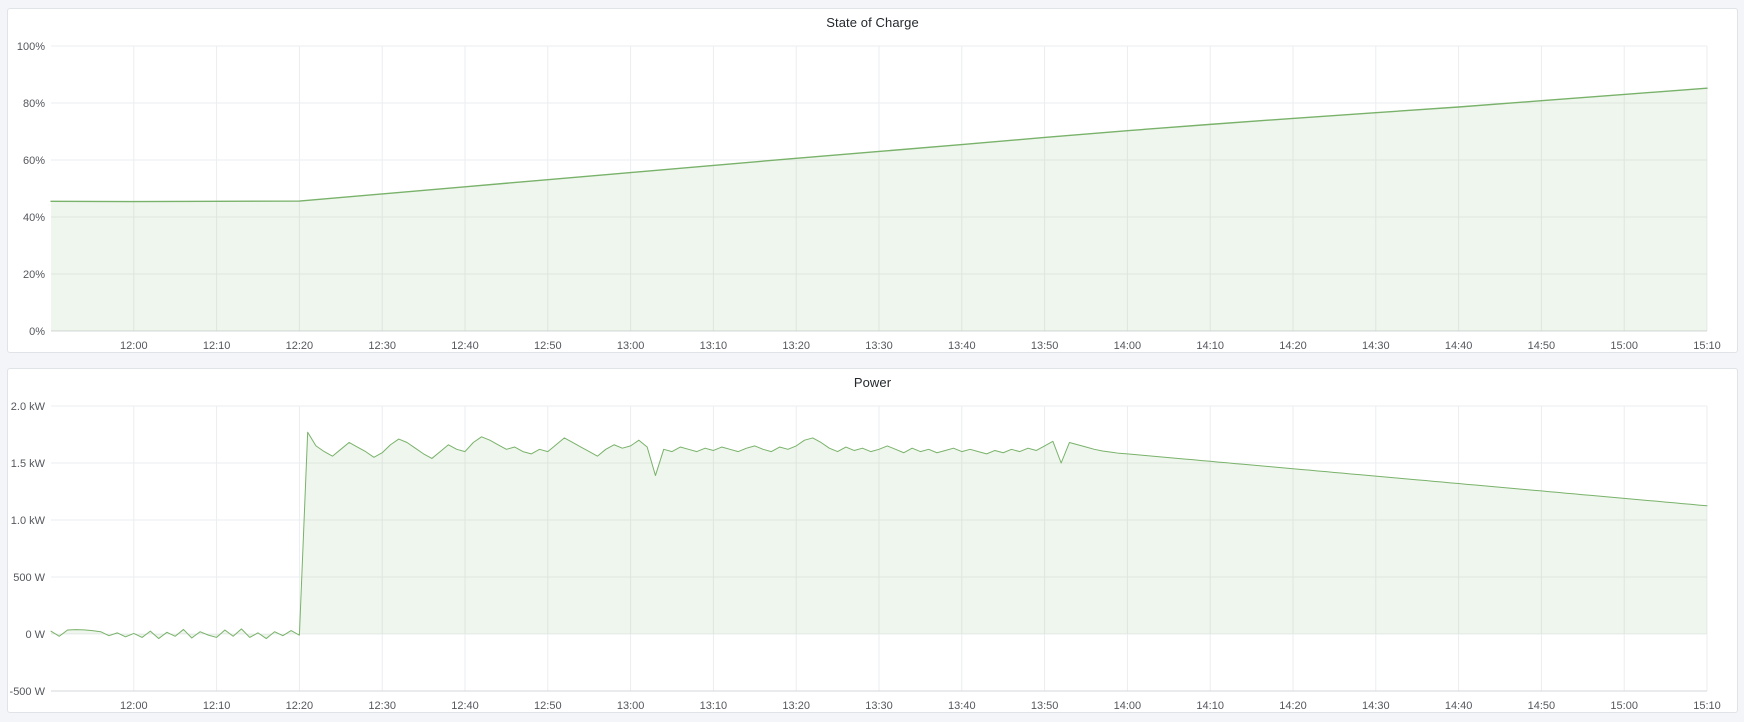  I want to click on y-axis-tick-label: 500 W, so click(29, 578).